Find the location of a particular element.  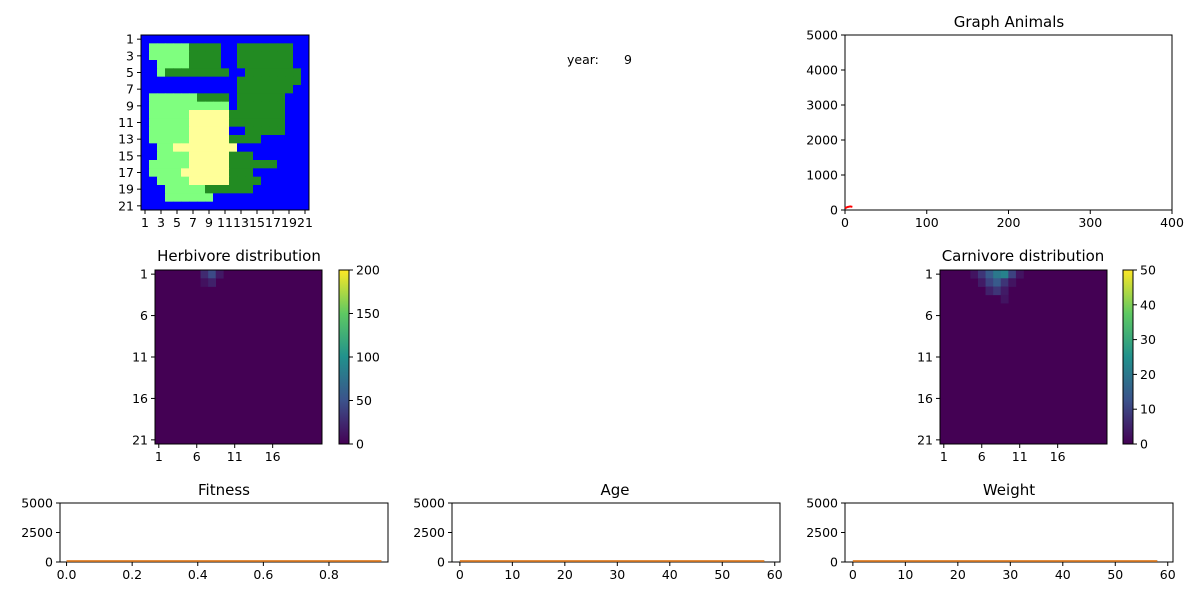

graph-animals-panel: 0 1000 2000 3000 4000 5000 0 100 200 300 400 is located at coordinates (995, 129).